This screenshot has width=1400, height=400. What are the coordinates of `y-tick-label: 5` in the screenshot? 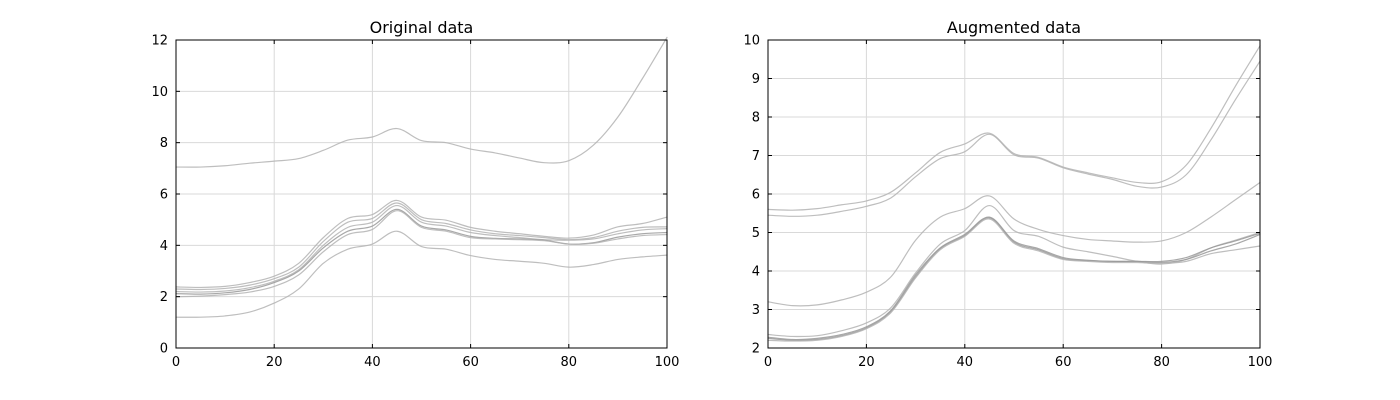 It's located at (756, 233).